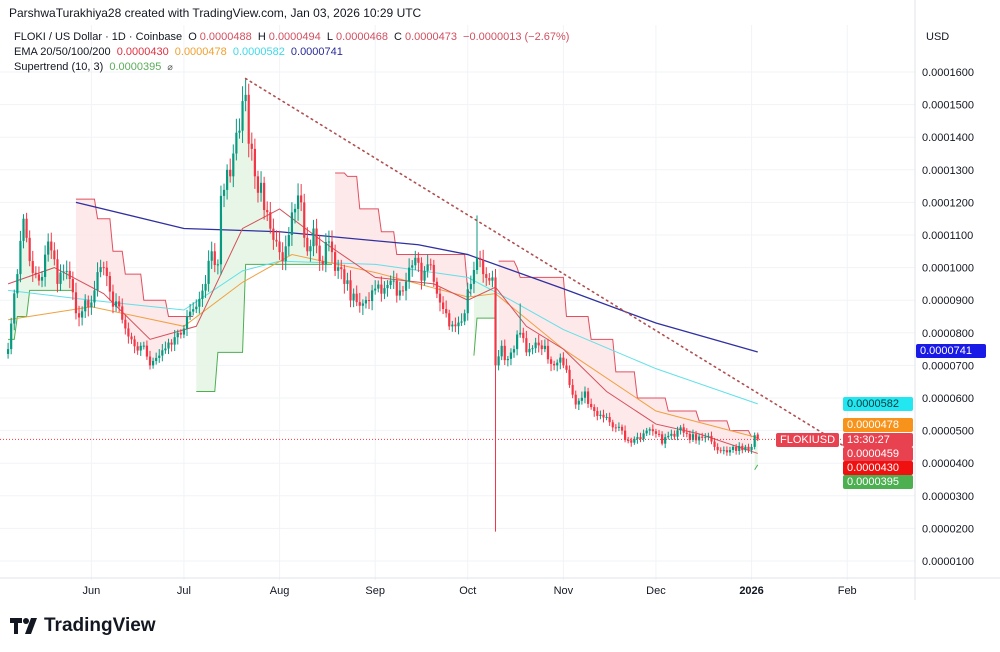  I want to click on tradingview-logo: TradingView, so click(83, 626).